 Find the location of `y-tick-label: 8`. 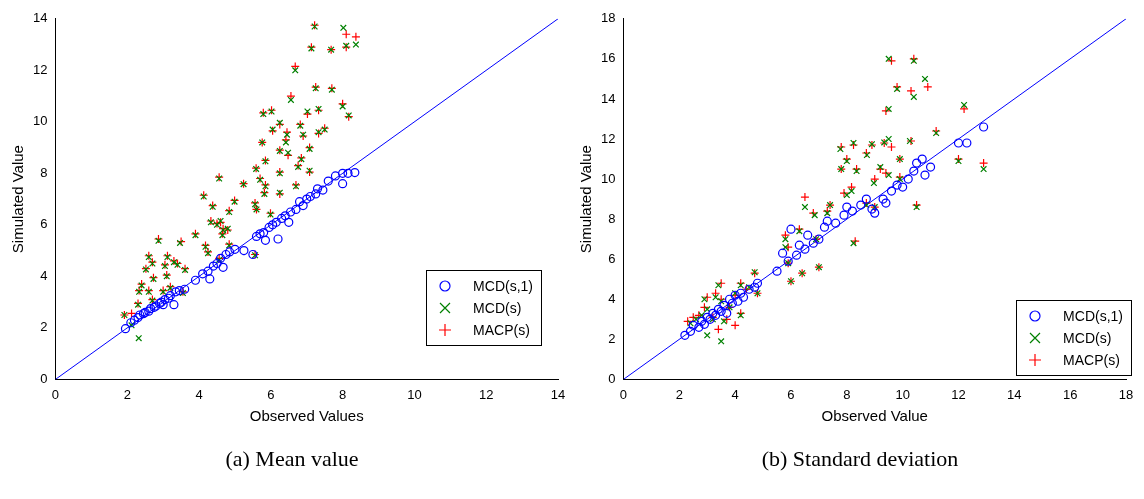

y-tick-label: 8 is located at coordinates (44, 172).